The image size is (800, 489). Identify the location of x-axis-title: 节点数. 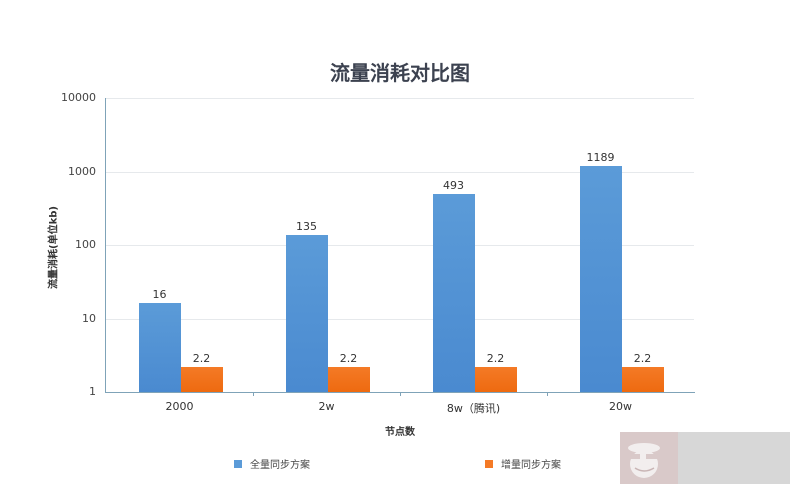
(400, 432).